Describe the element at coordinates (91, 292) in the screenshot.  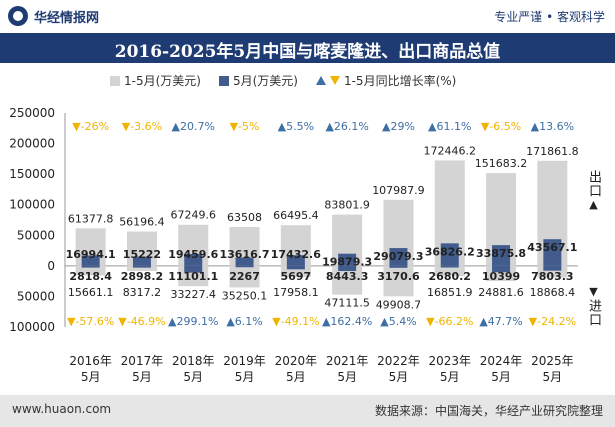
I see `import-cumulative-label: 15661.1` at that location.